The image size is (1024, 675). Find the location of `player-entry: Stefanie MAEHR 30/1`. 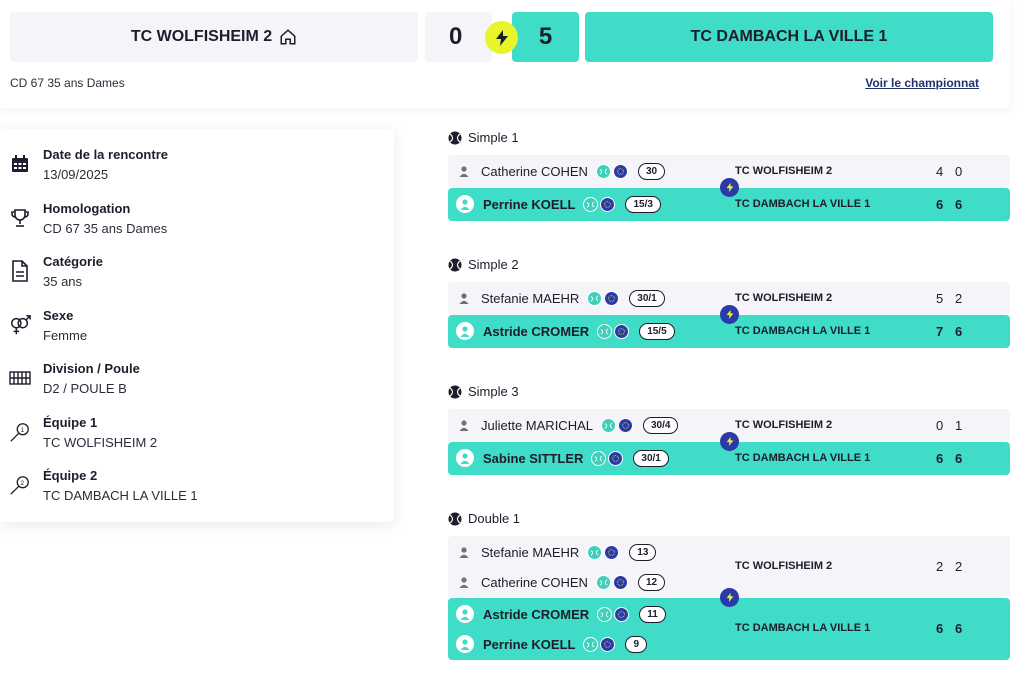

player-entry: Stefanie MAEHR 30/1 is located at coordinates (560, 298).